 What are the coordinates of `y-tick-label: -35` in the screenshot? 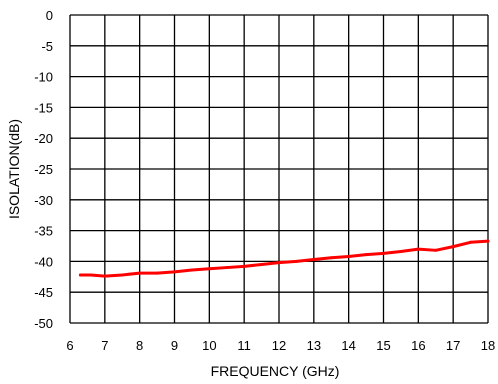 It's located at (43, 231).